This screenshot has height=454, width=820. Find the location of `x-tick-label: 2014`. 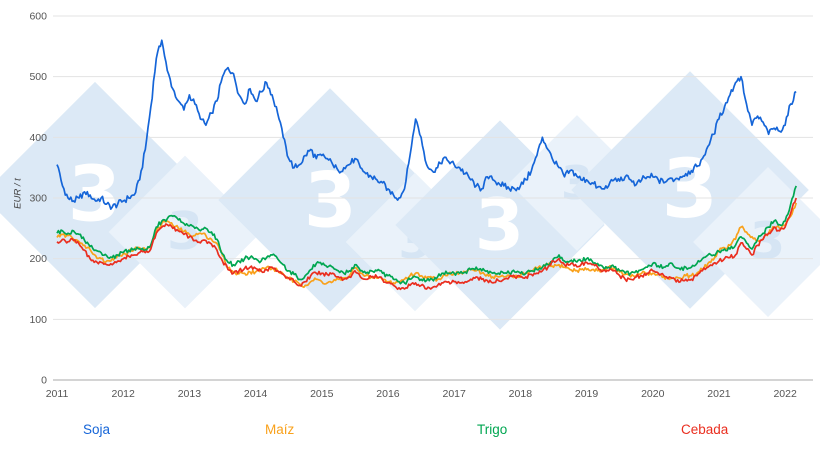

x-tick-label: 2014 is located at coordinates (256, 394).